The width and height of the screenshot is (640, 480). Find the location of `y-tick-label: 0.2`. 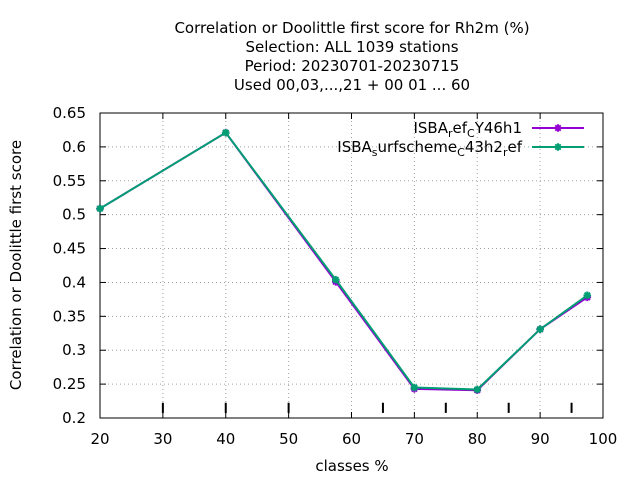

y-tick-label: 0.2 is located at coordinates (74, 418).